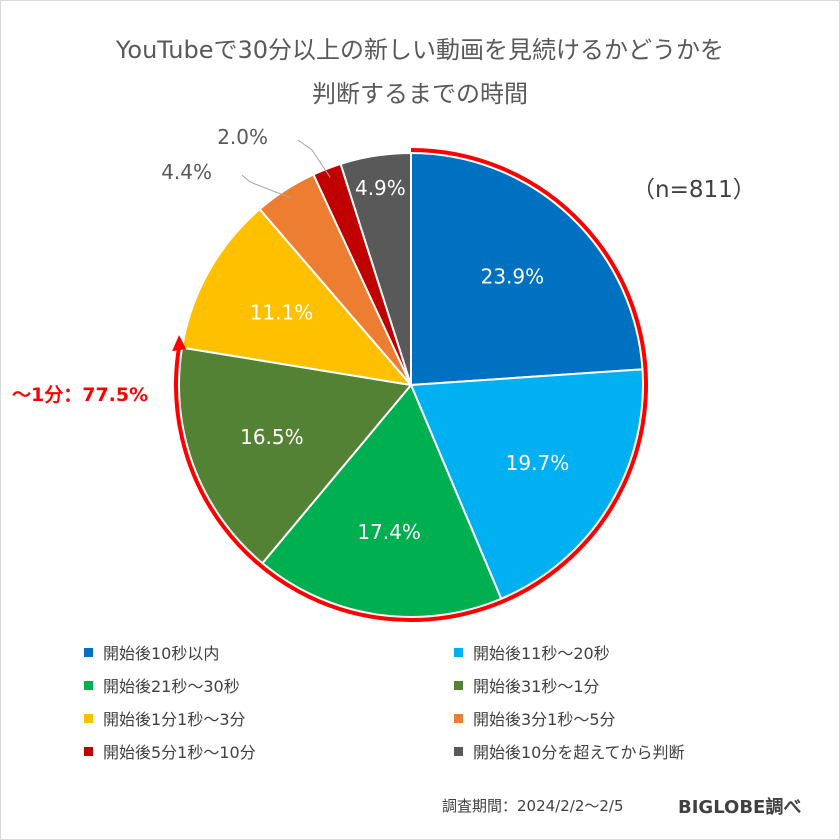 The image size is (840, 840). I want to click on legend-label: 開始後10秒以内, so click(161, 653).